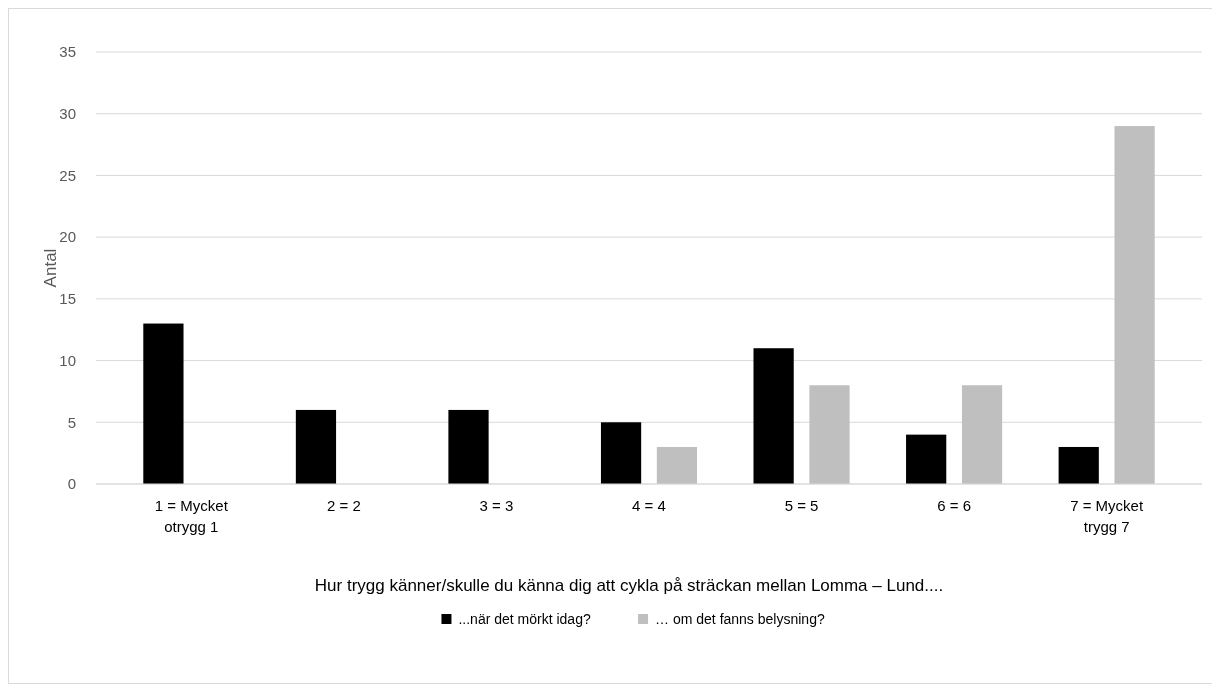  Describe the element at coordinates (67, 237) in the screenshot. I see `y-tick-label: 20` at that location.